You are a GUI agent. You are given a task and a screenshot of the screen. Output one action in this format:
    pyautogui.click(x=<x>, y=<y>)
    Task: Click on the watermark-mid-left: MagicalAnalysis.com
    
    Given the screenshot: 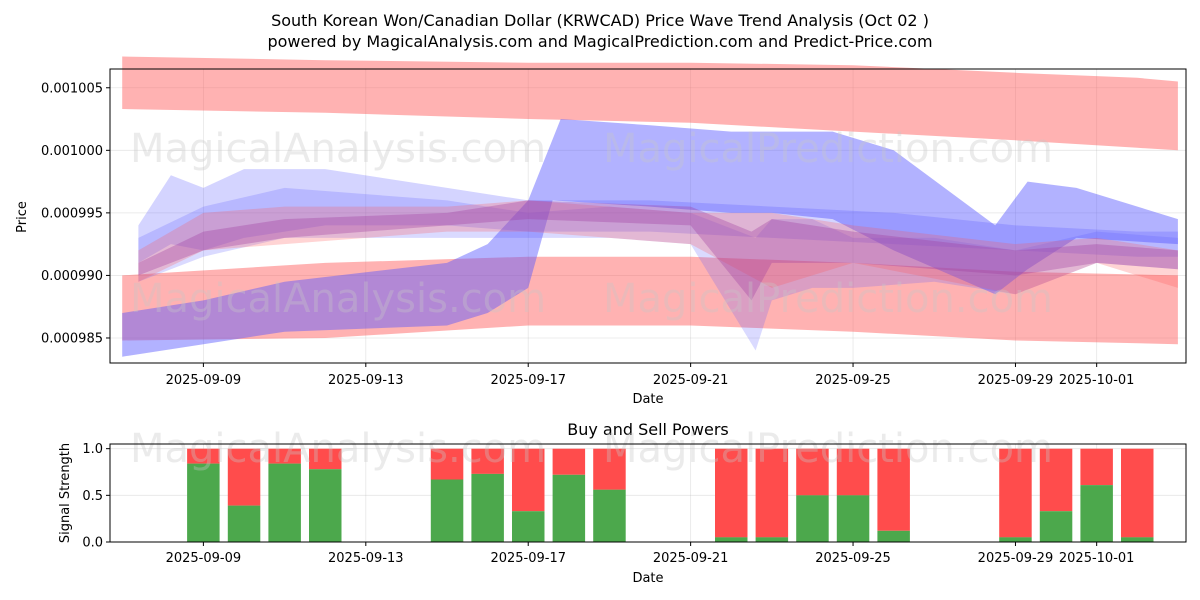 What is the action you would take?
    pyautogui.click(x=338, y=299)
    